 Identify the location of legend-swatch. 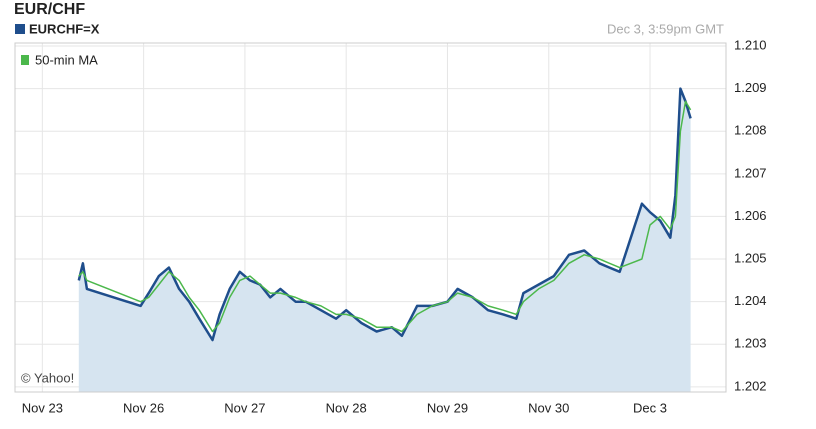
(25, 60).